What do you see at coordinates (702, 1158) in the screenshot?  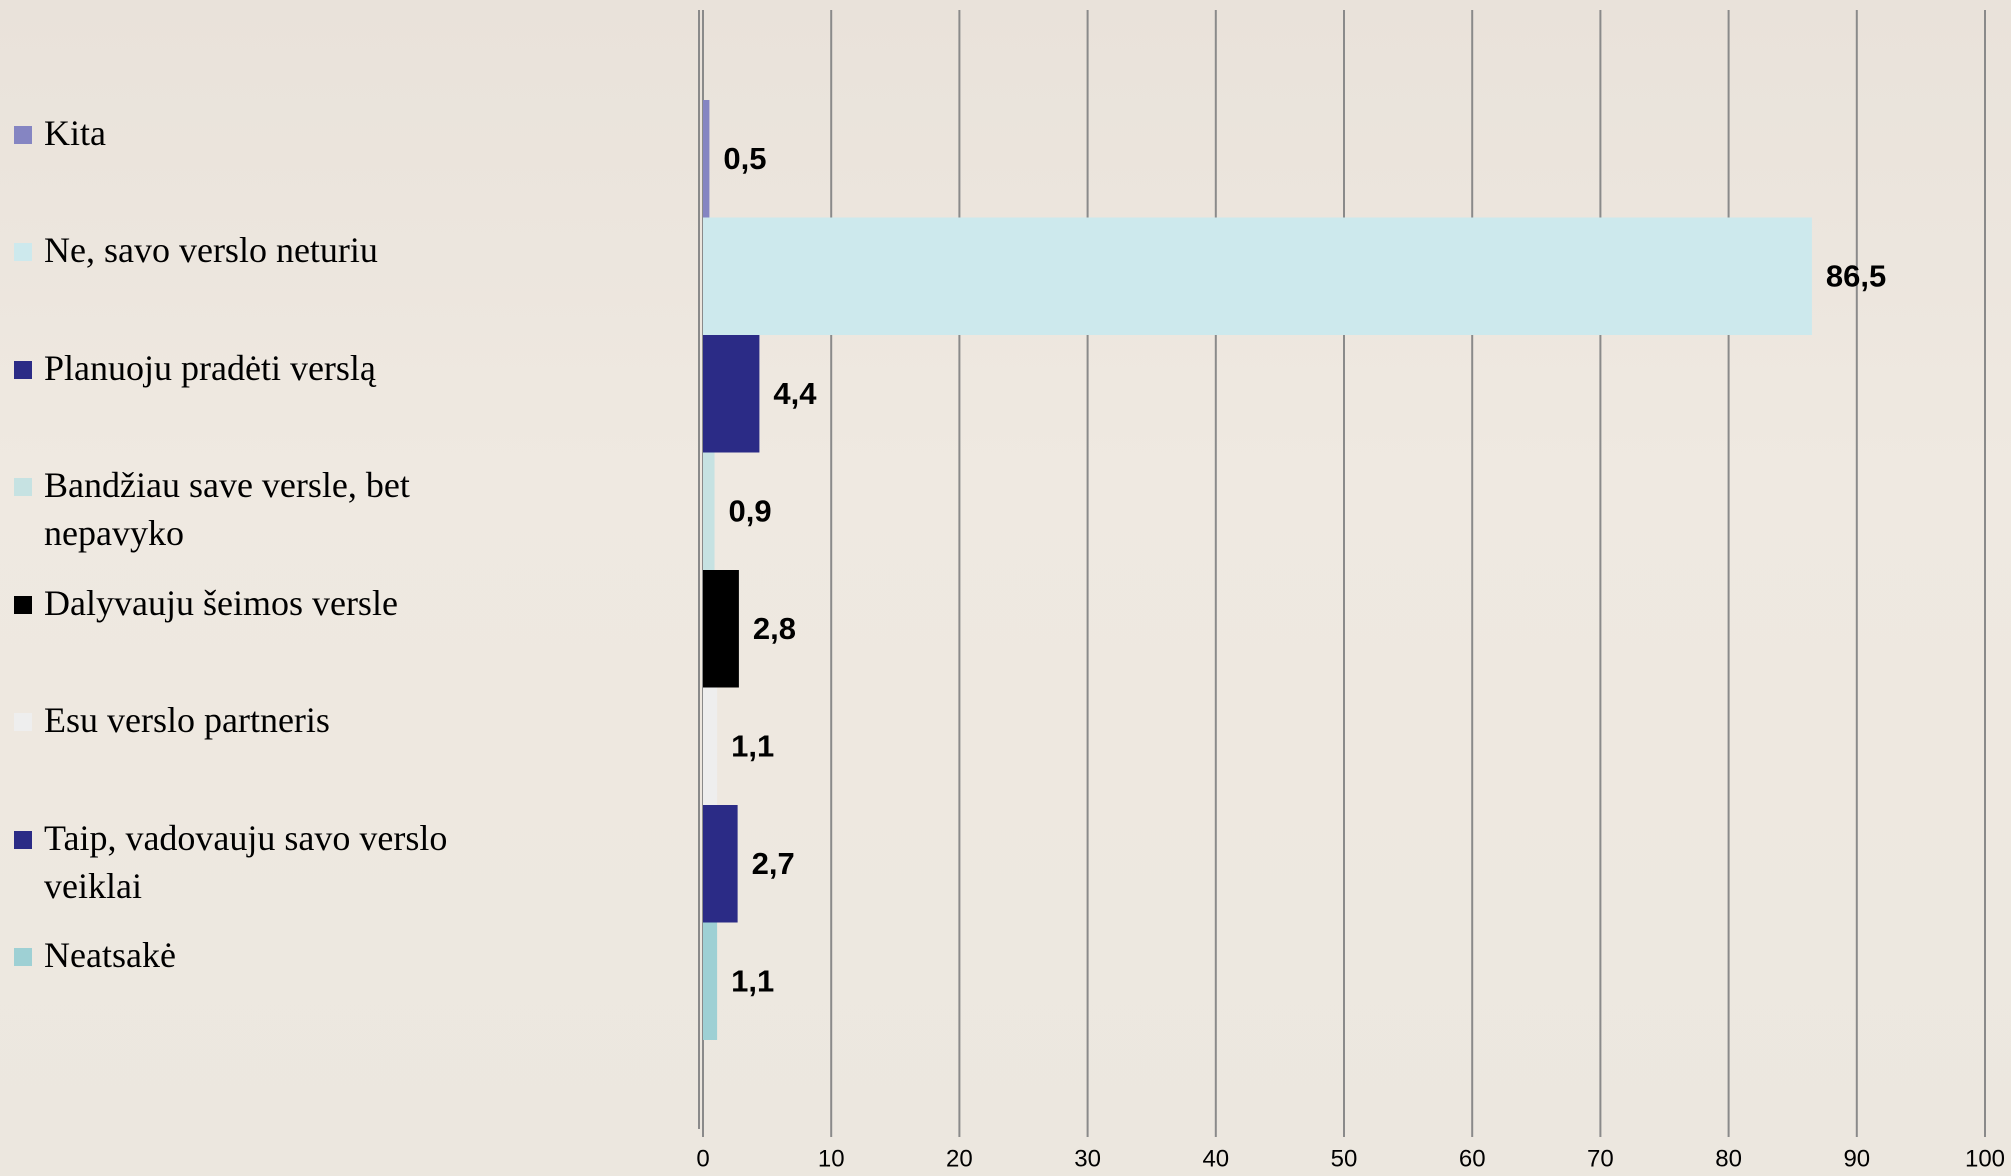 I see `x-tick-label: 0` at bounding box center [702, 1158].